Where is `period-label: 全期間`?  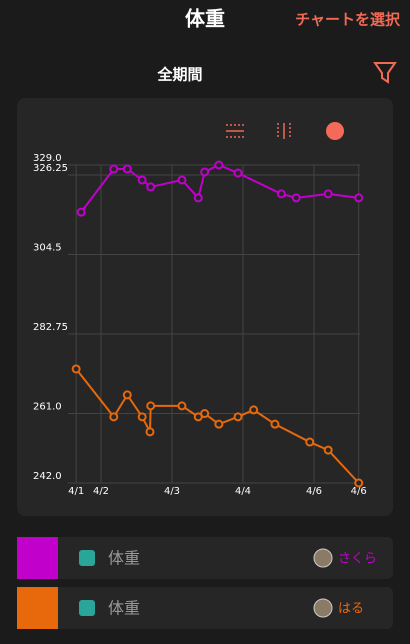
period-label: 全期間 is located at coordinates (179, 75).